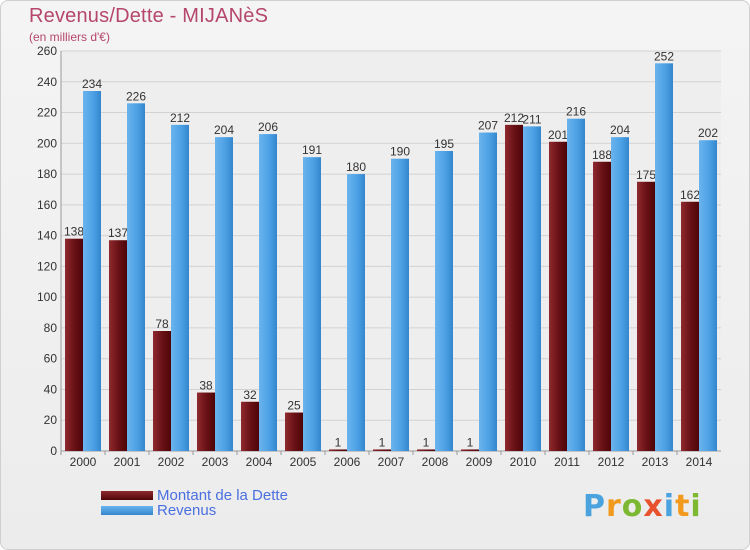  I want to click on data-label: 252, so click(664, 56).